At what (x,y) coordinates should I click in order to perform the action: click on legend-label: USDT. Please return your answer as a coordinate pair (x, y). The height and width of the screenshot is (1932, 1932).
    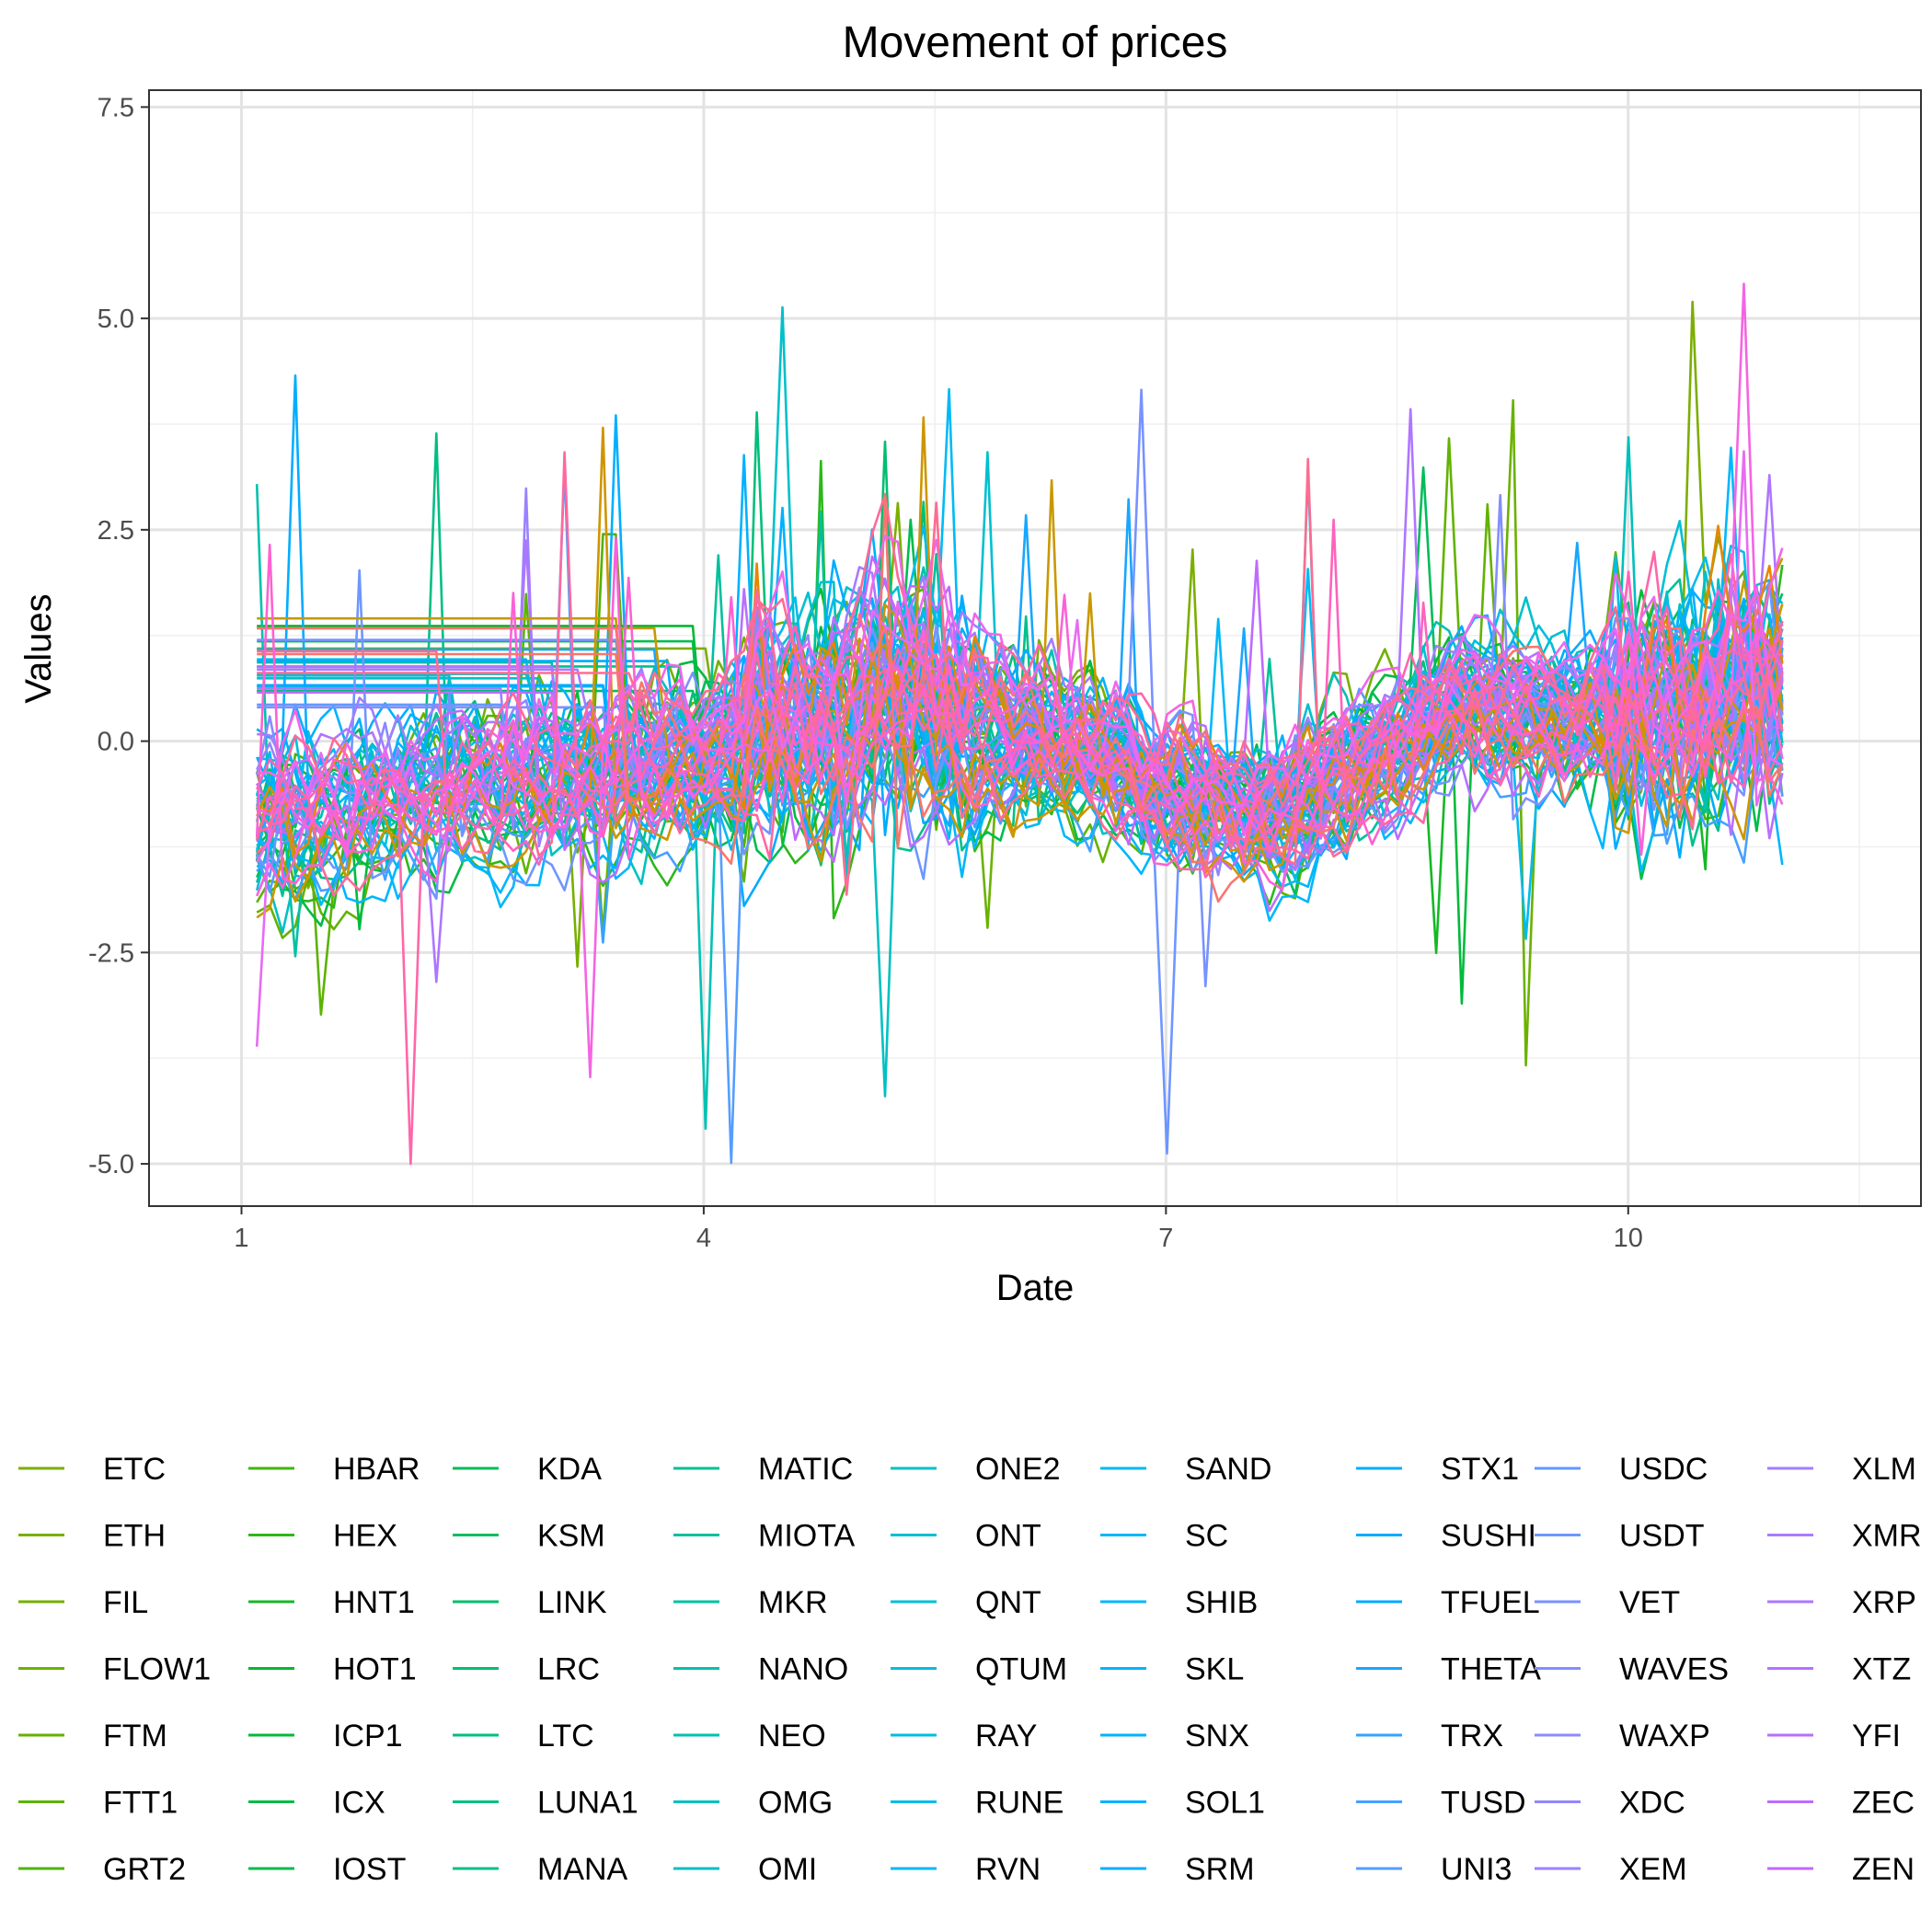
    Looking at the image, I should click on (1662, 1536).